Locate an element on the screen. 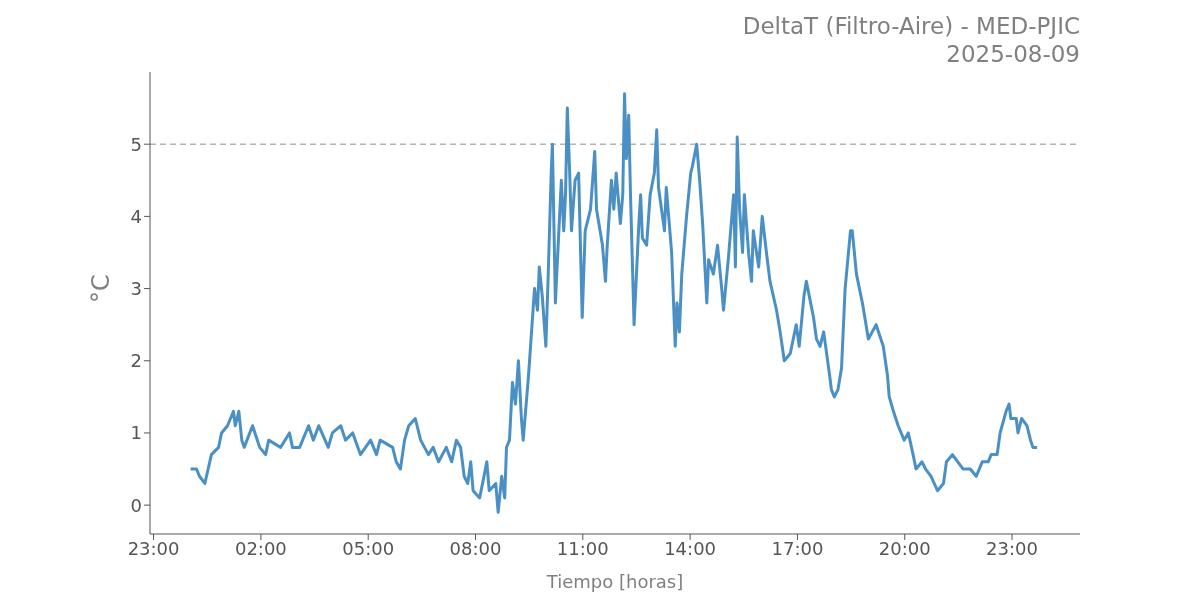 The image size is (1200, 600). y-tick-label: 5 is located at coordinates (136, 144).